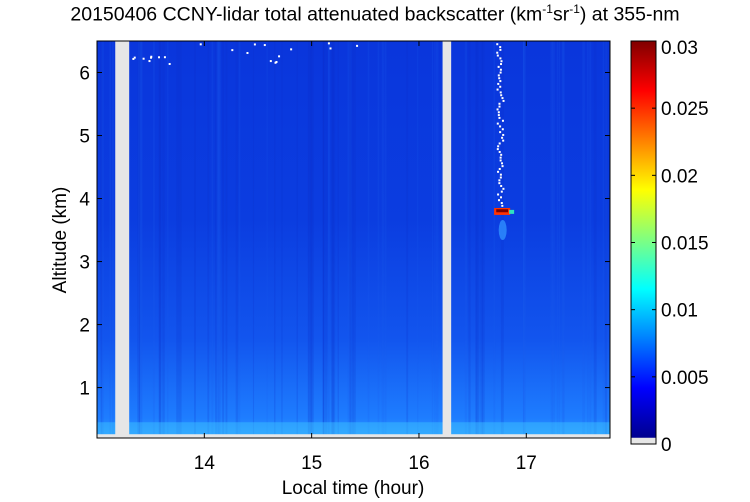 The width and height of the screenshot is (750, 502). What do you see at coordinates (84, 74) in the screenshot?
I see `y-tick-label: 6` at bounding box center [84, 74].